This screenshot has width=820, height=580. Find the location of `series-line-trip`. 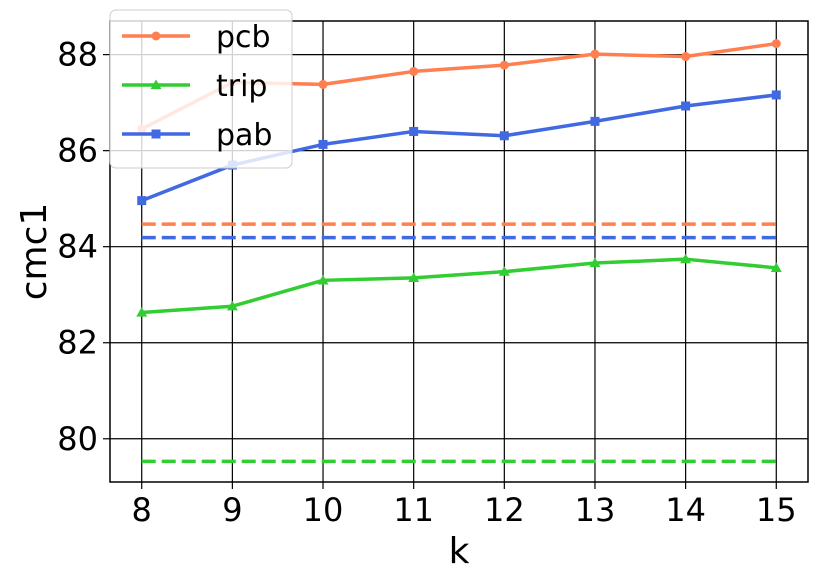

series-line-trip is located at coordinates (459, 286).